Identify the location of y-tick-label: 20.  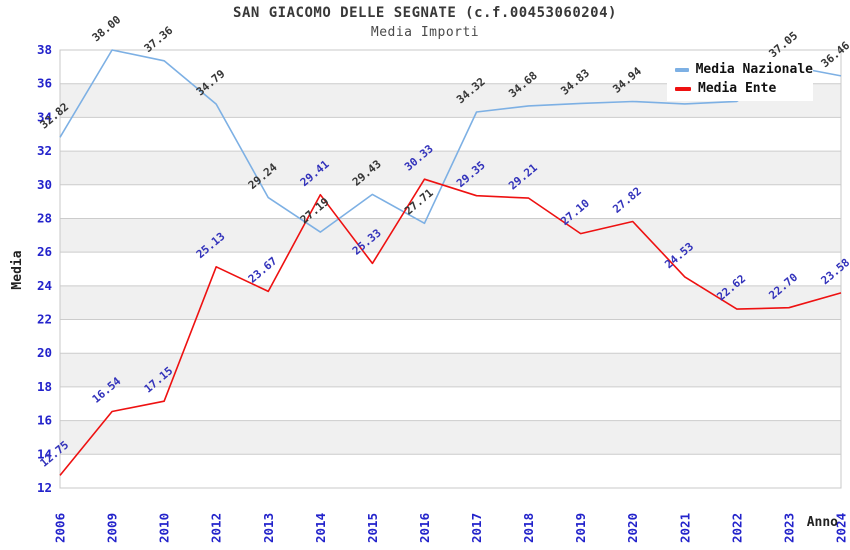
(44, 352).